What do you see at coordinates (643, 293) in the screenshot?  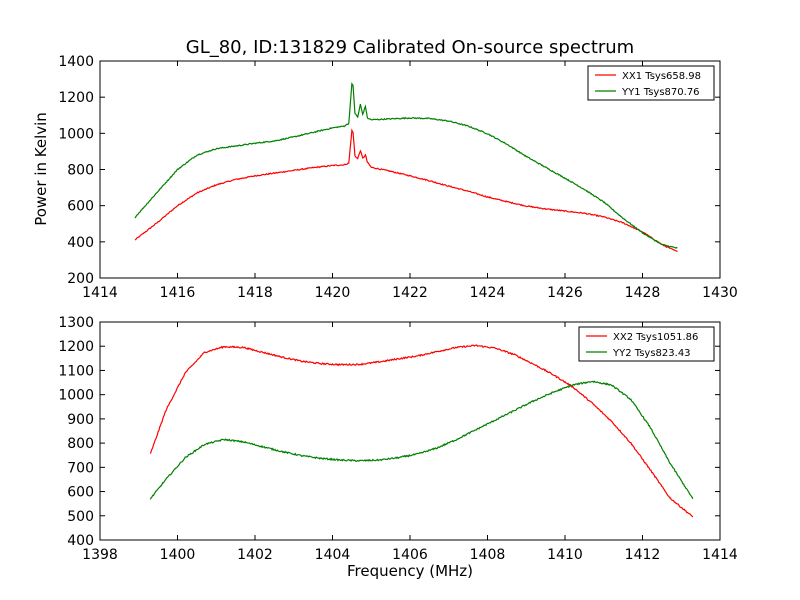 I see `x-tick-label: 1428` at bounding box center [643, 293].